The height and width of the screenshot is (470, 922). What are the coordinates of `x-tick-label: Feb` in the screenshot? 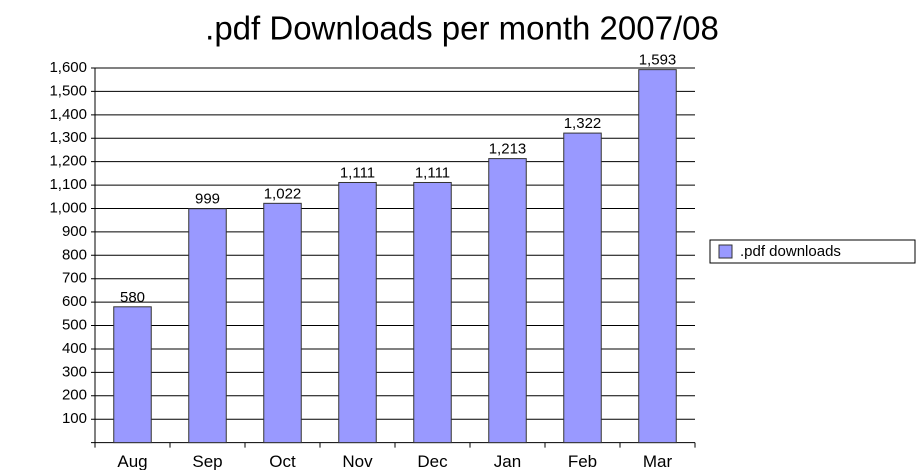 It's located at (582, 461).